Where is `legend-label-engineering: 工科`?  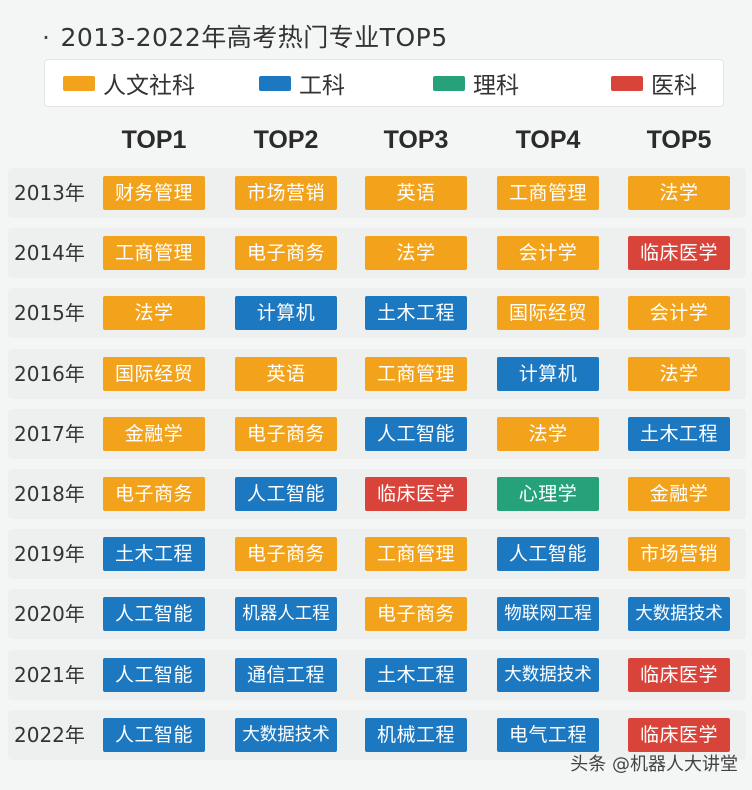
legend-label-engineering: 工科 is located at coordinates (322, 86).